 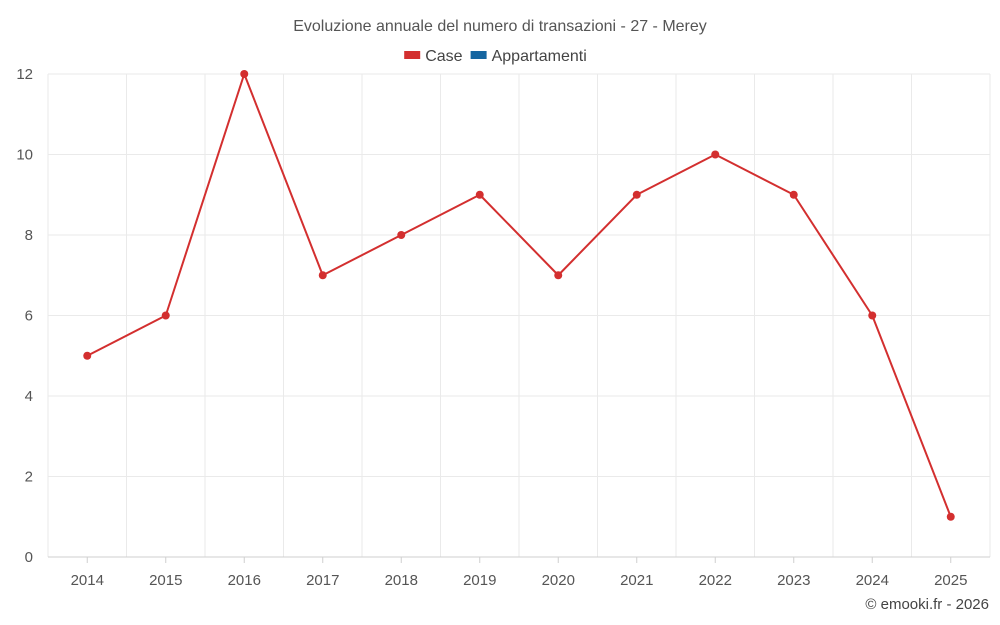 What do you see at coordinates (24, 316) in the screenshot?
I see `y-axis-ticks: 0 2 4 6 8 10 12` at bounding box center [24, 316].